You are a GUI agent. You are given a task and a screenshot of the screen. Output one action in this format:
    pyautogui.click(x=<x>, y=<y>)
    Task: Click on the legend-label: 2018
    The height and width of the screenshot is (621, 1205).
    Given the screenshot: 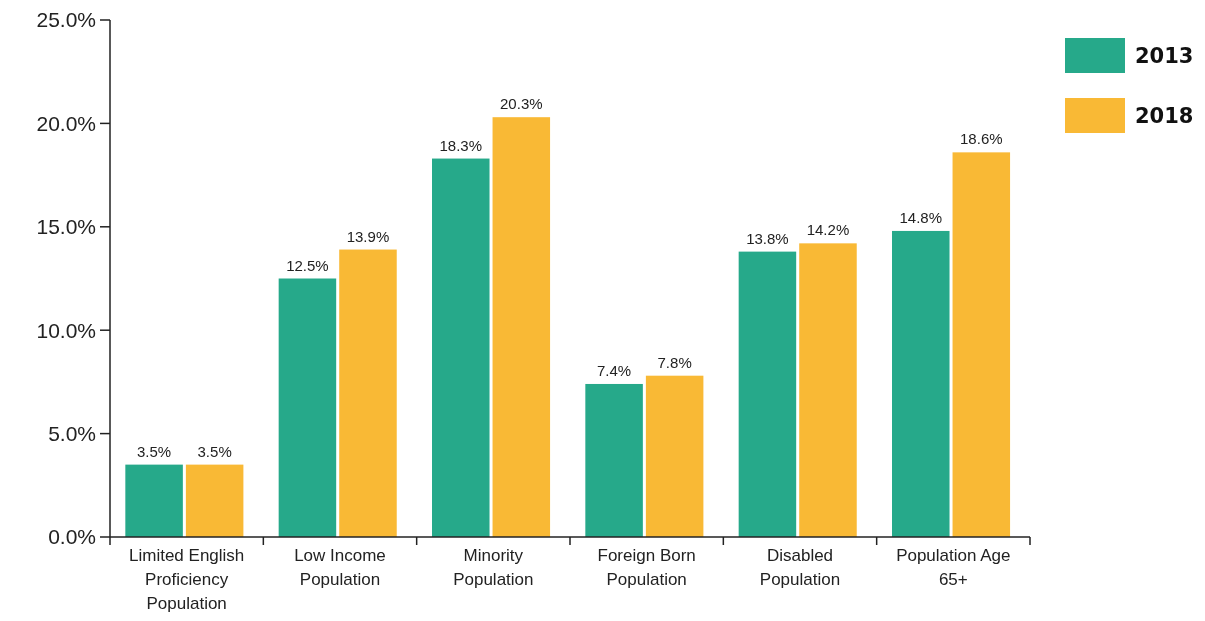 What is the action you would take?
    pyautogui.click(x=1164, y=116)
    